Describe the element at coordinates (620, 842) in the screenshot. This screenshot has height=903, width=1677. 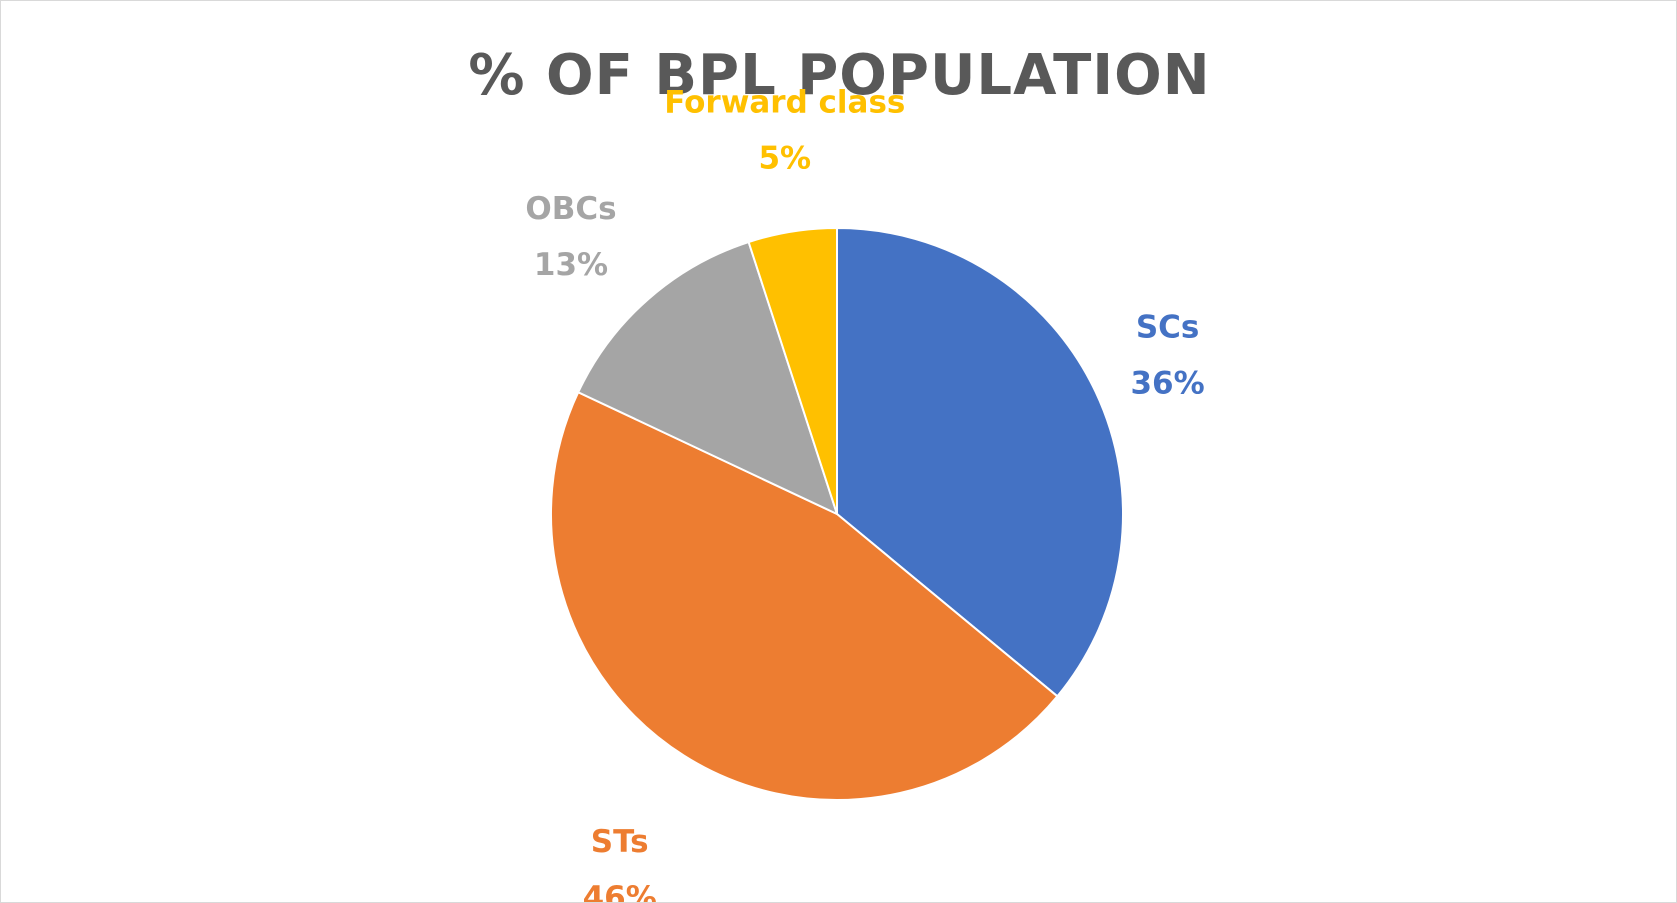
I see `slice-label-name-sts: STs` at that location.